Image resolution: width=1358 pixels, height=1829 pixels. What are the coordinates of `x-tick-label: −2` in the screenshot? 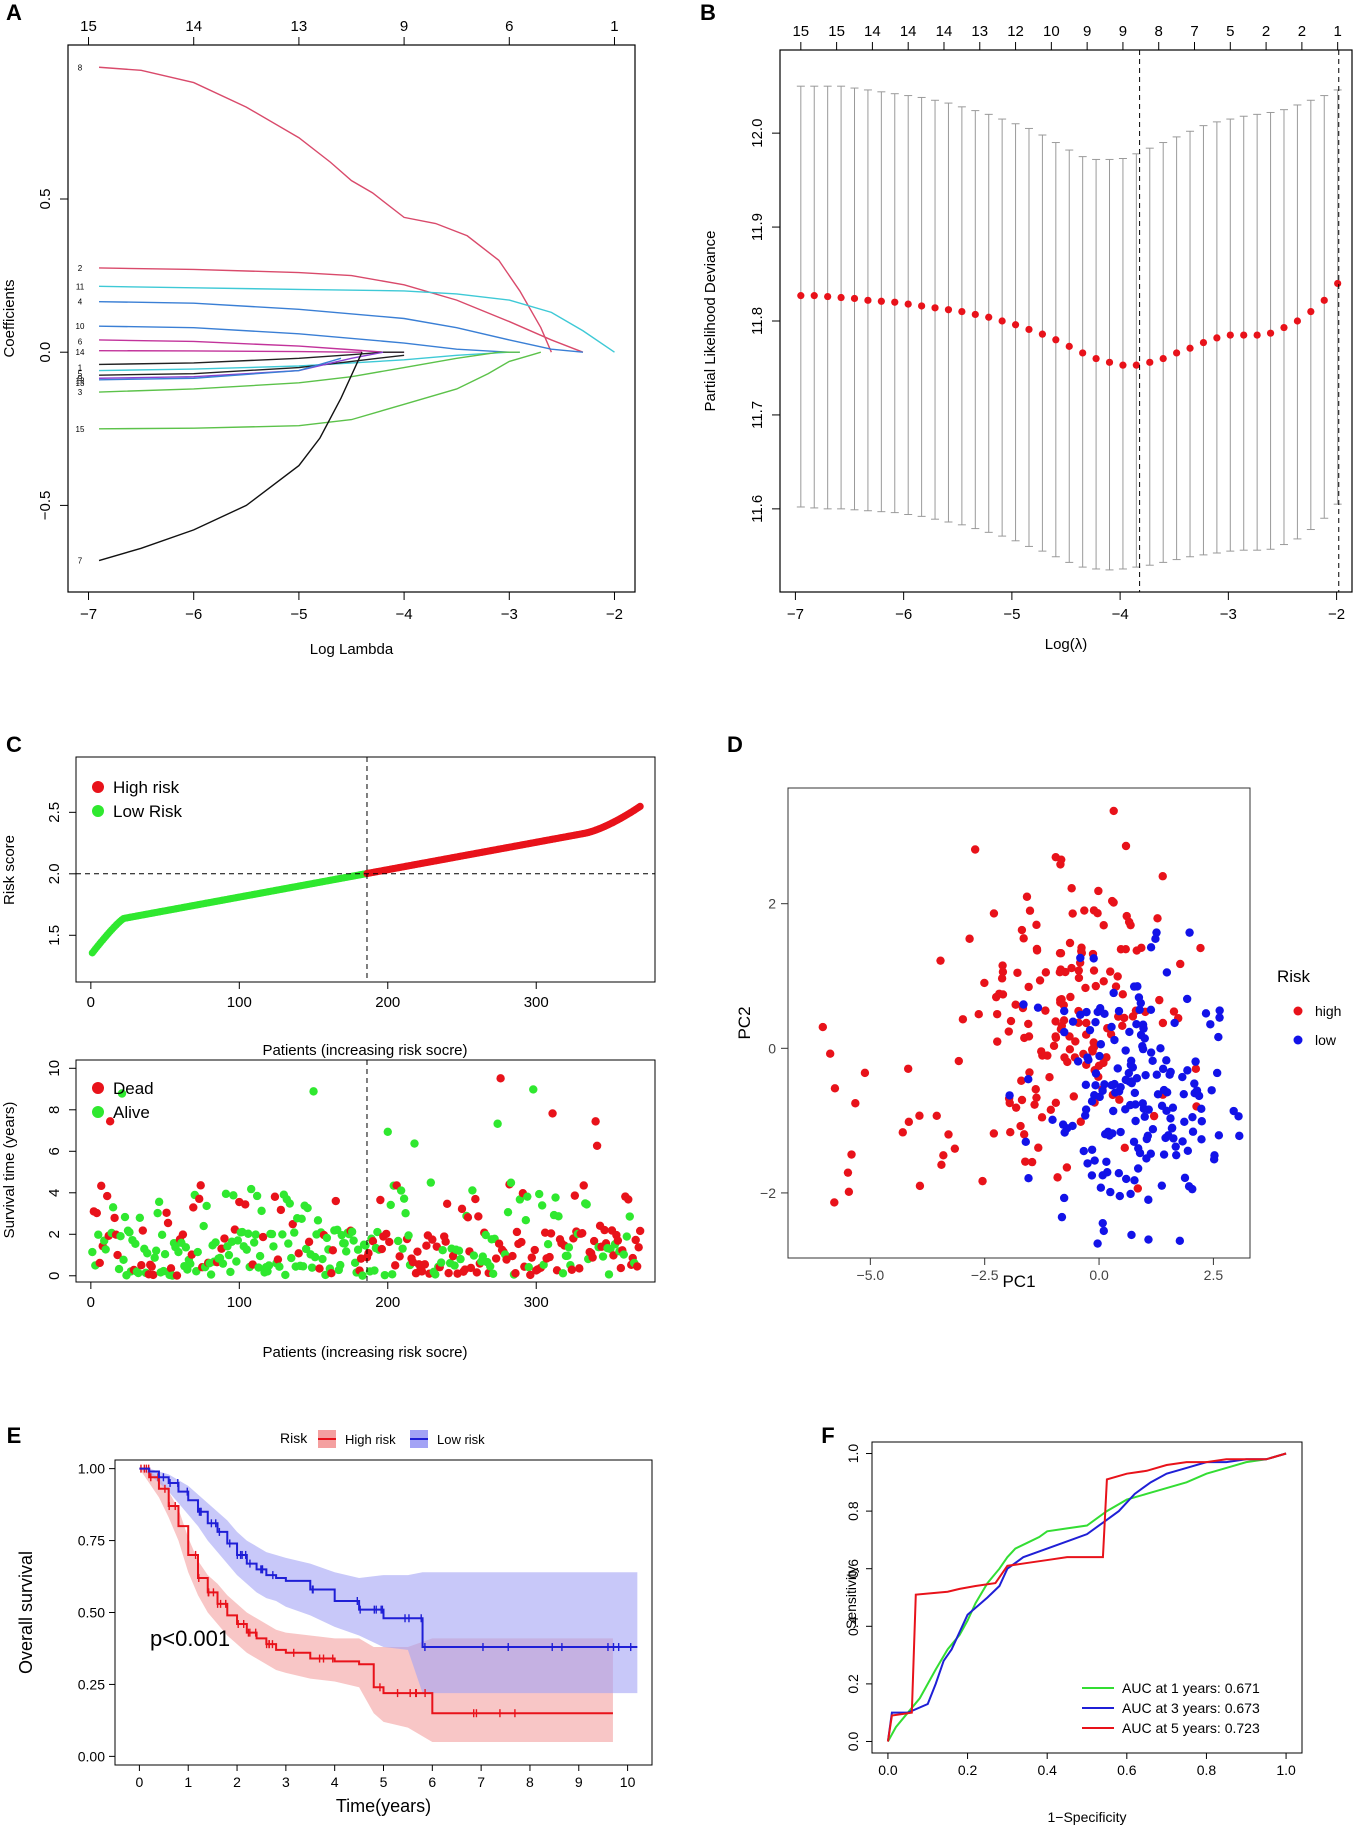 It's located at (614, 614).